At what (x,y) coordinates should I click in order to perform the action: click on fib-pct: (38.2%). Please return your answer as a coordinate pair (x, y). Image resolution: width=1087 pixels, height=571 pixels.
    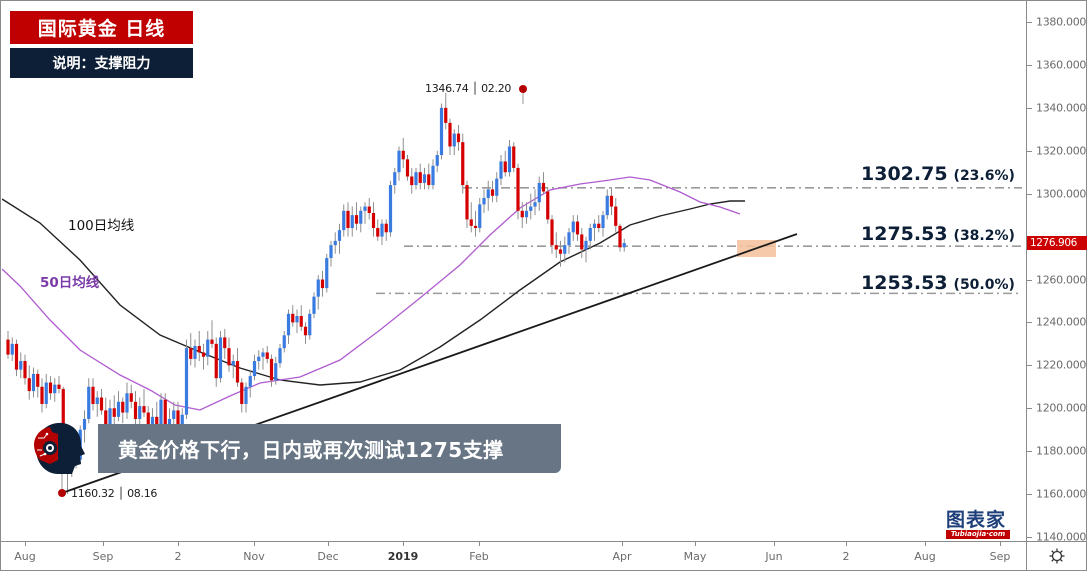
    Looking at the image, I should click on (984, 236).